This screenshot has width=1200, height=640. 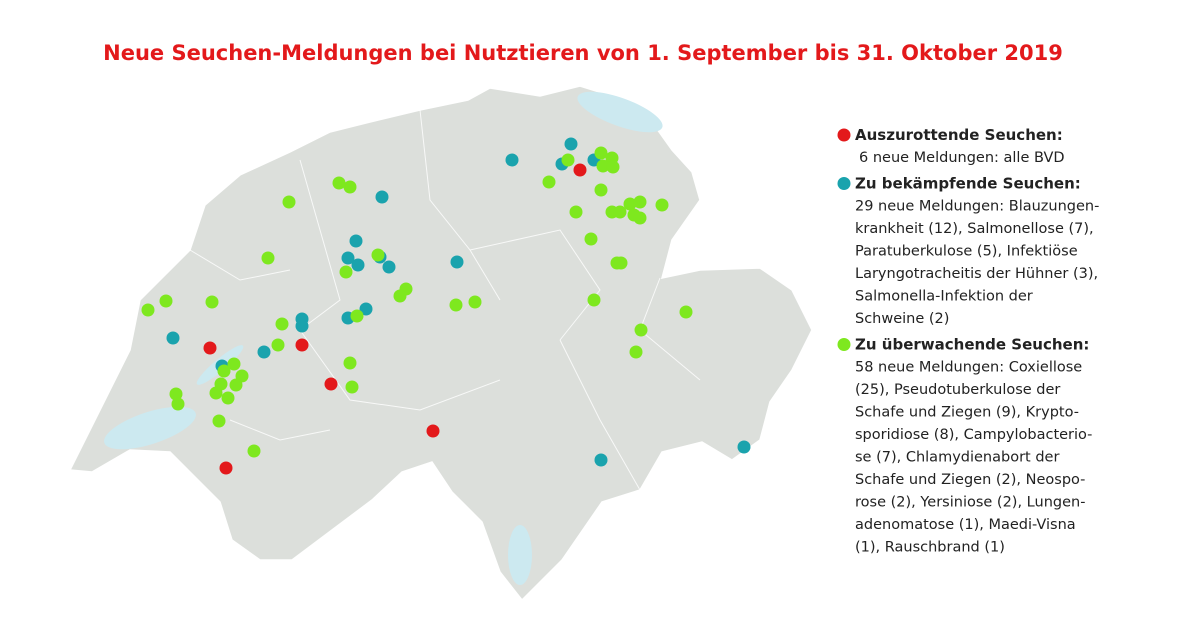 I want to click on legend-text: se (7), Chlamydienabort der, so click(x=957, y=458).